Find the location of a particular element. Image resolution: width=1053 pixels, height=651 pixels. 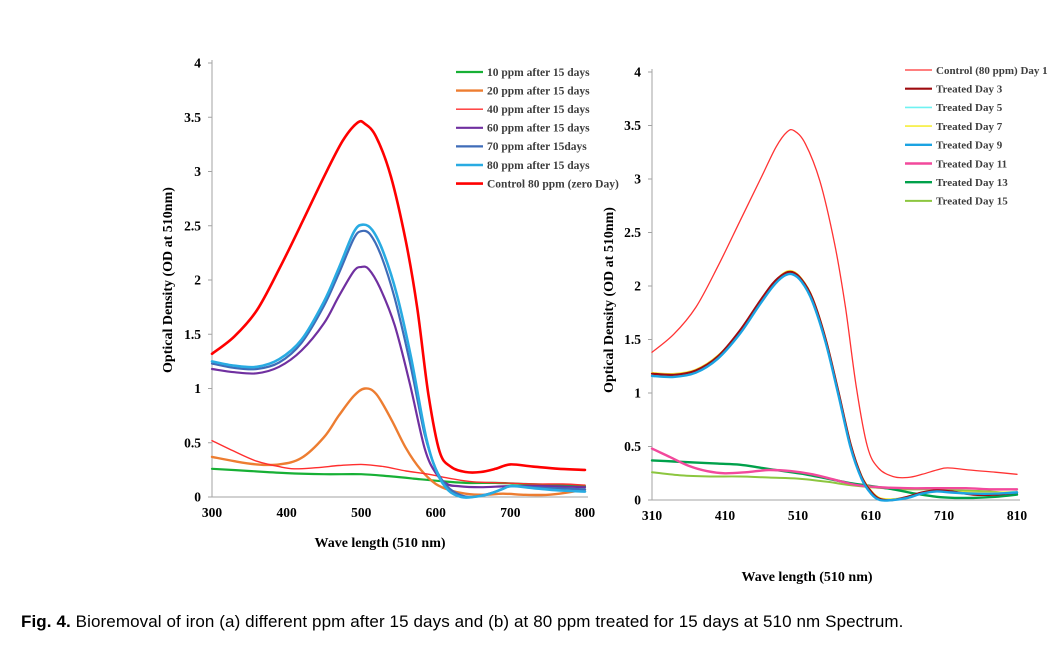

x-tick-label: 410 is located at coordinates (725, 515).